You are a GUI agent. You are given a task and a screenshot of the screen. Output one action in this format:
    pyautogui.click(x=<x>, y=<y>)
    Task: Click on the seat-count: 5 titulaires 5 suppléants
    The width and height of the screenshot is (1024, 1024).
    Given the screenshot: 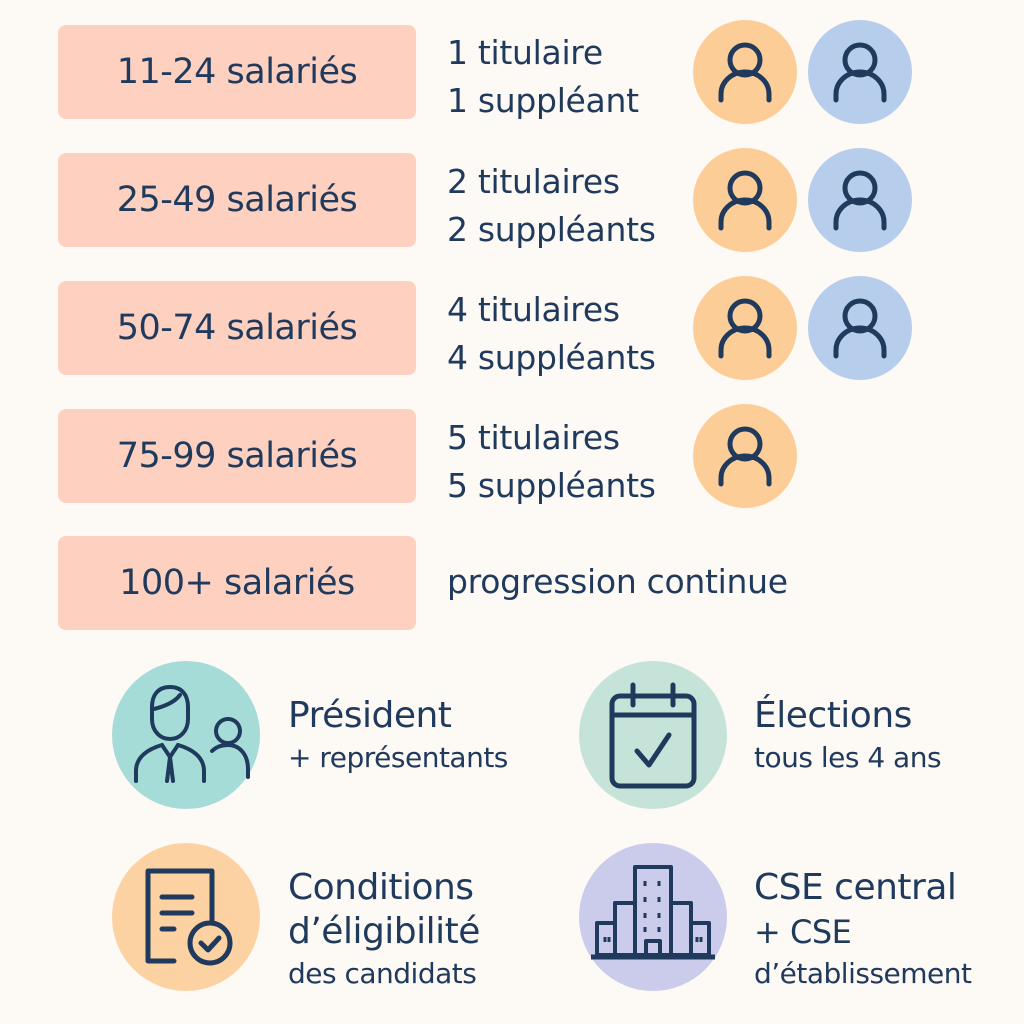 What is the action you would take?
    pyautogui.click(x=551, y=462)
    